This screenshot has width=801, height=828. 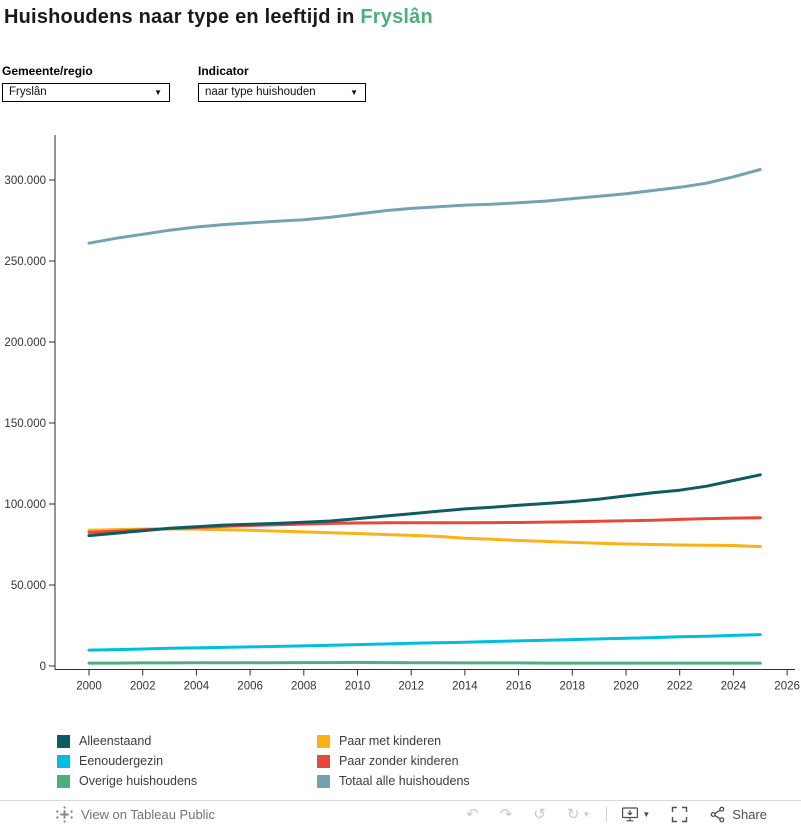 What do you see at coordinates (749, 814) in the screenshot?
I see `share-label: Share` at bounding box center [749, 814].